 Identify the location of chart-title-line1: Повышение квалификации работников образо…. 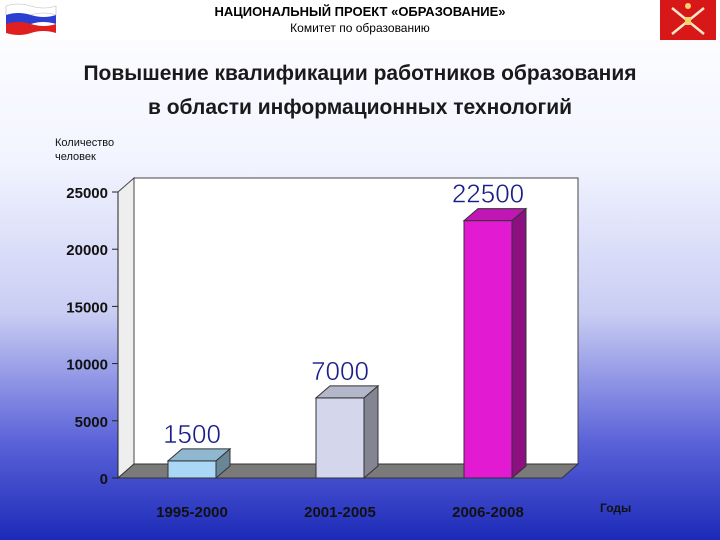
(360, 73).